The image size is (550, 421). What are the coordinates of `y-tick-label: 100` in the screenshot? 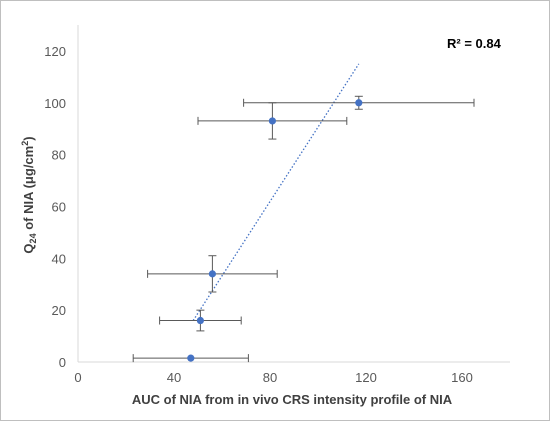 It's located at (55, 103).